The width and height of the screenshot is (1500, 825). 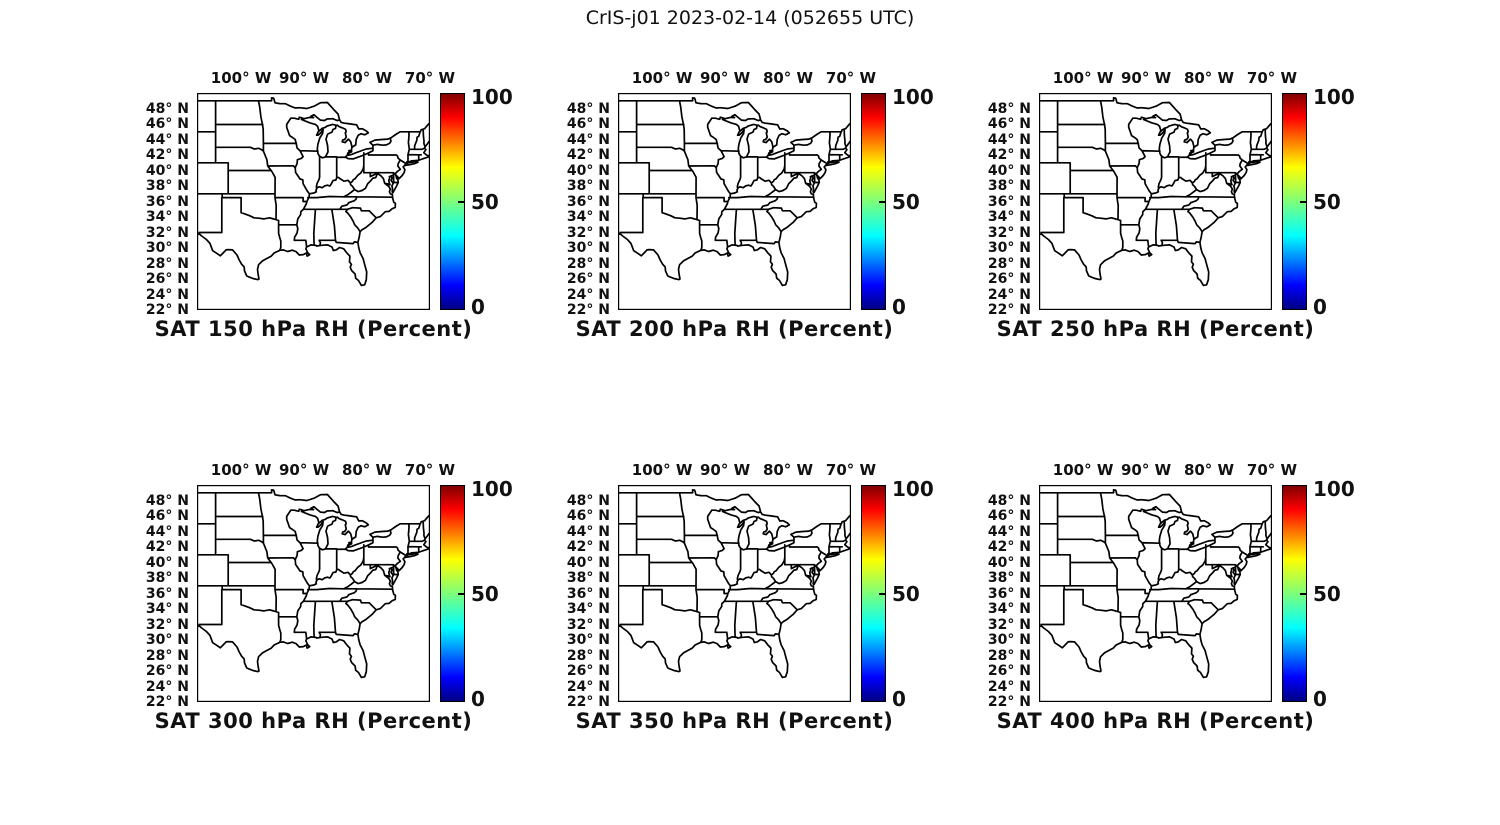 I want to click on panel-title: SAT 250 hPa RH (Percent), so click(x=1155, y=329).